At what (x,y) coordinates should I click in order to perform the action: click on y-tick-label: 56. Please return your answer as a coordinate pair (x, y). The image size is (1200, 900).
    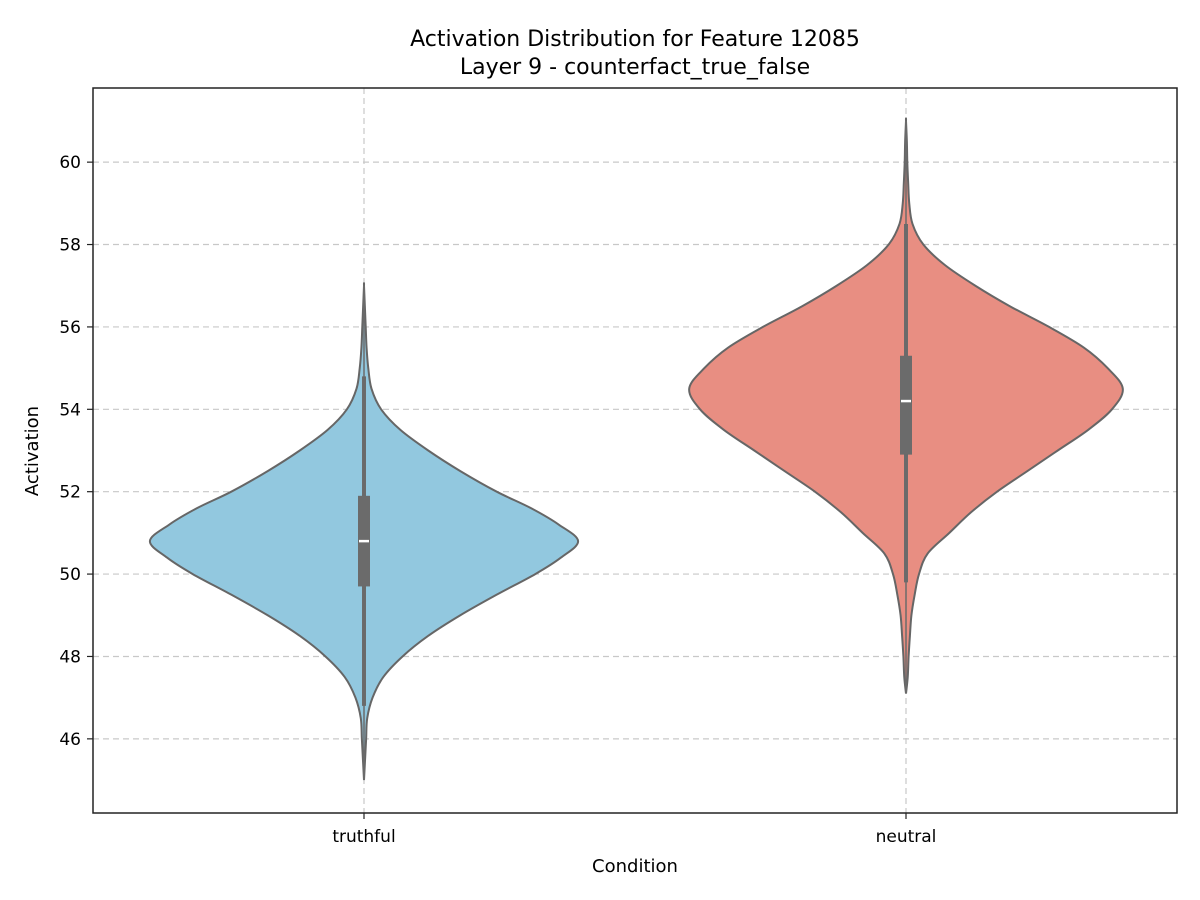
    Looking at the image, I should click on (70, 328).